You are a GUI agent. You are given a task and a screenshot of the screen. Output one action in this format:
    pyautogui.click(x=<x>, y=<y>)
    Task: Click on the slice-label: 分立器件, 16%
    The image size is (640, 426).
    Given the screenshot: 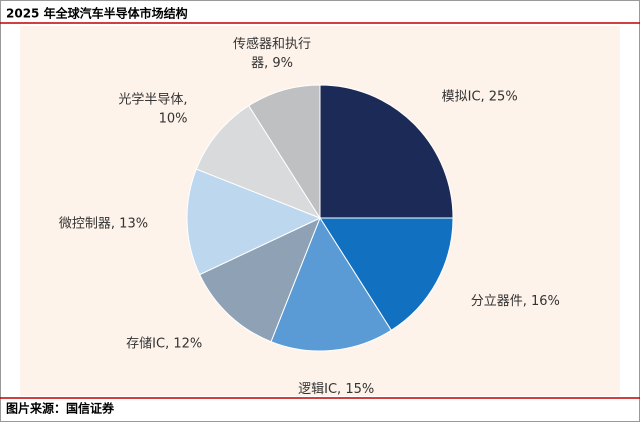 What is the action you would take?
    pyautogui.click(x=515, y=300)
    